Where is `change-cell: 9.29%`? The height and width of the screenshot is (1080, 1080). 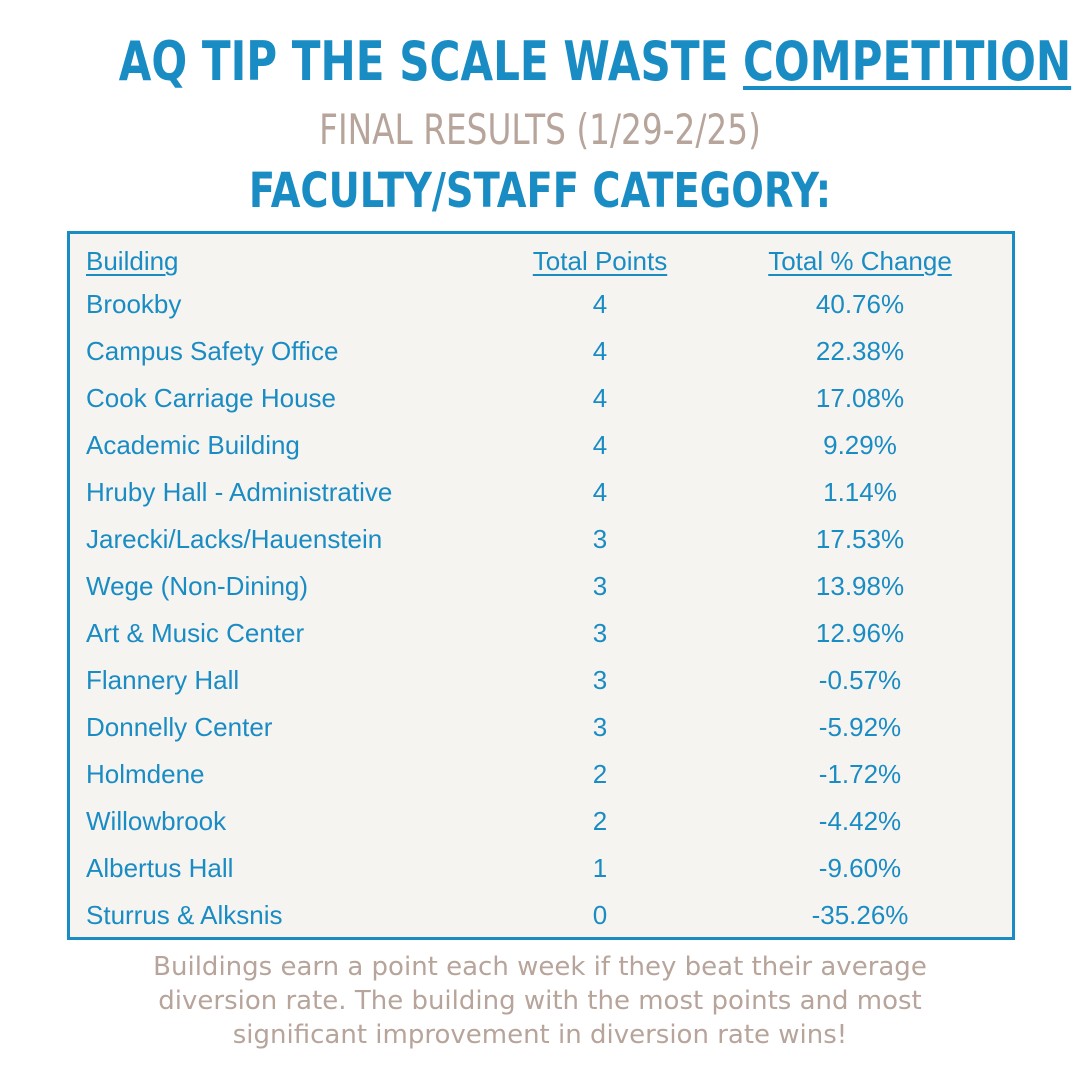
change-cell: 9.29% is located at coordinates (860, 445).